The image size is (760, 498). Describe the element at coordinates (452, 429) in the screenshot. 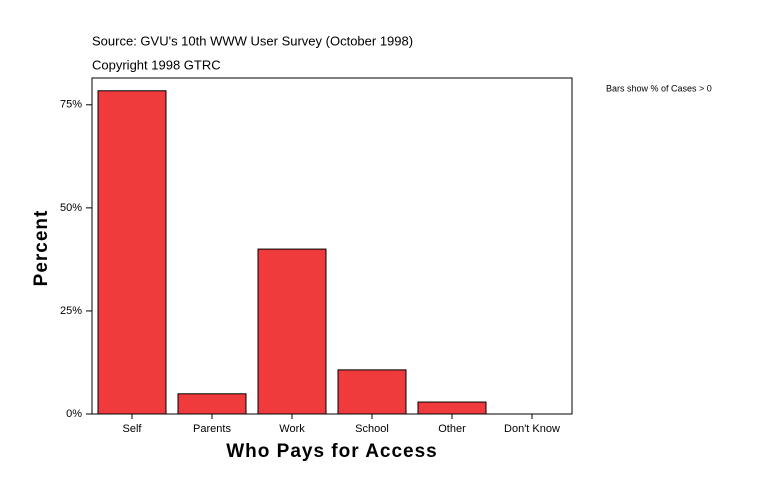

I see `x-tick-label: Other` at that location.